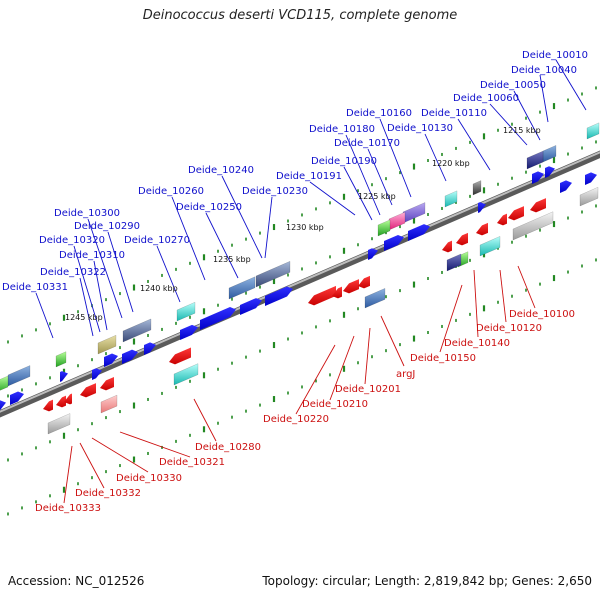 The image size is (600, 600). I want to click on gene-label-deide-10201: Deide_10201, so click(368, 389).